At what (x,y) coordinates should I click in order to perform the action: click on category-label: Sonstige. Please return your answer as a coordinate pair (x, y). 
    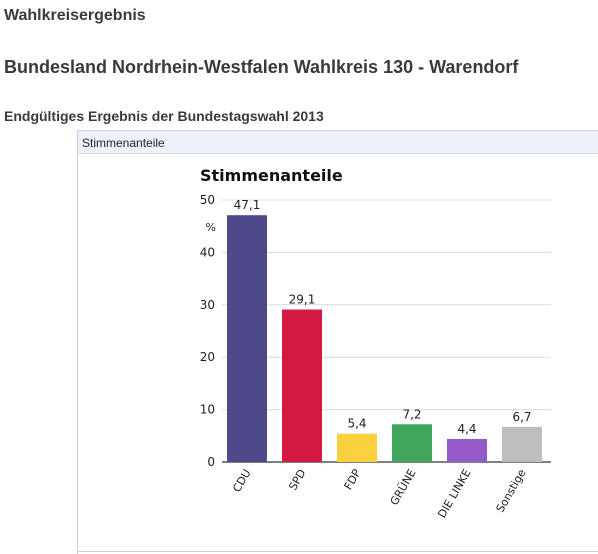
    Looking at the image, I should click on (511, 491).